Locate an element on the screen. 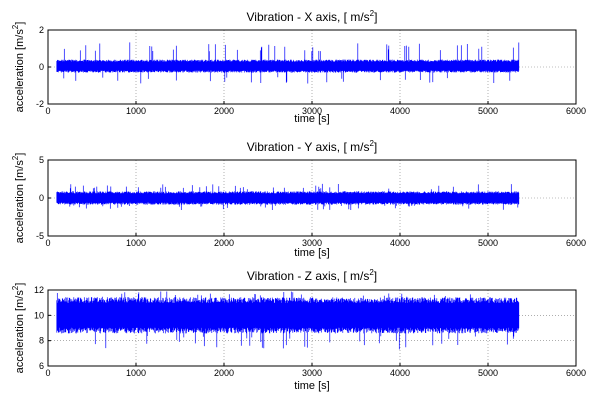 This screenshot has height=394, width=594. panel-z-series is located at coordinates (288, 320).